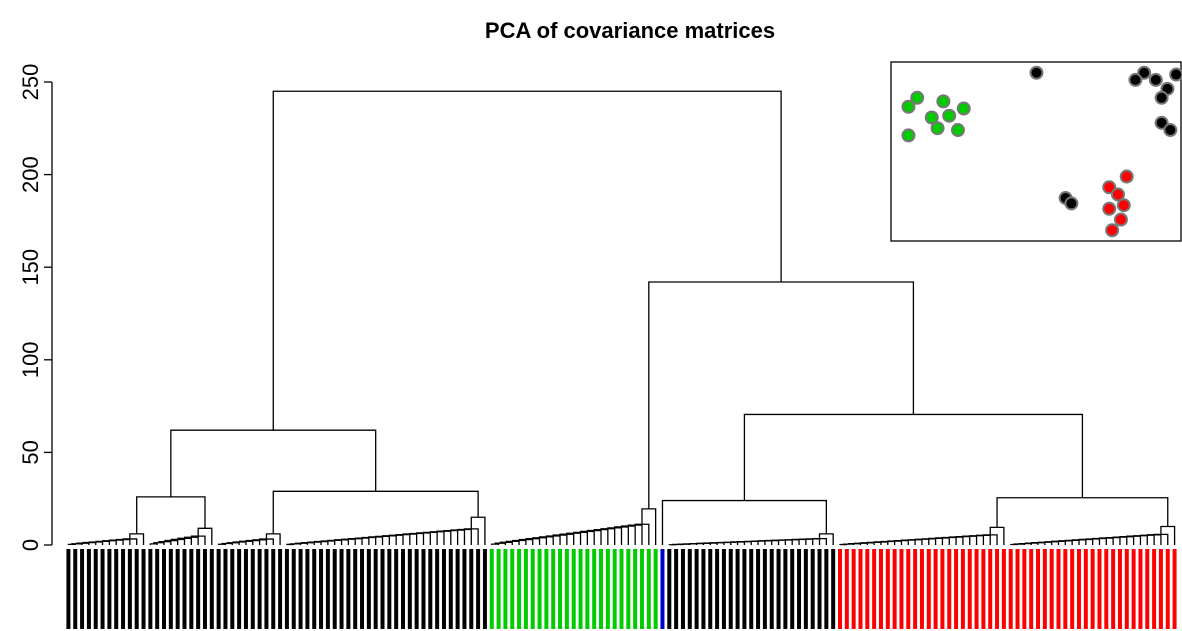  What do you see at coordinates (30, 359) in the screenshot?
I see `y-tick-label: 100` at bounding box center [30, 359].